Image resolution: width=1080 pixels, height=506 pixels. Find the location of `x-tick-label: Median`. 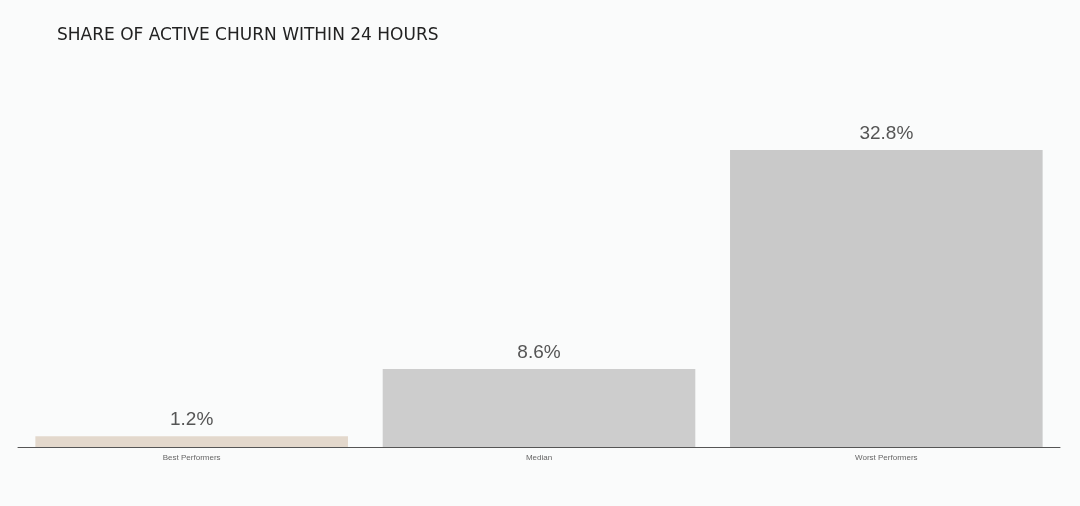

x-tick-label: Median is located at coordinates (539, 457).